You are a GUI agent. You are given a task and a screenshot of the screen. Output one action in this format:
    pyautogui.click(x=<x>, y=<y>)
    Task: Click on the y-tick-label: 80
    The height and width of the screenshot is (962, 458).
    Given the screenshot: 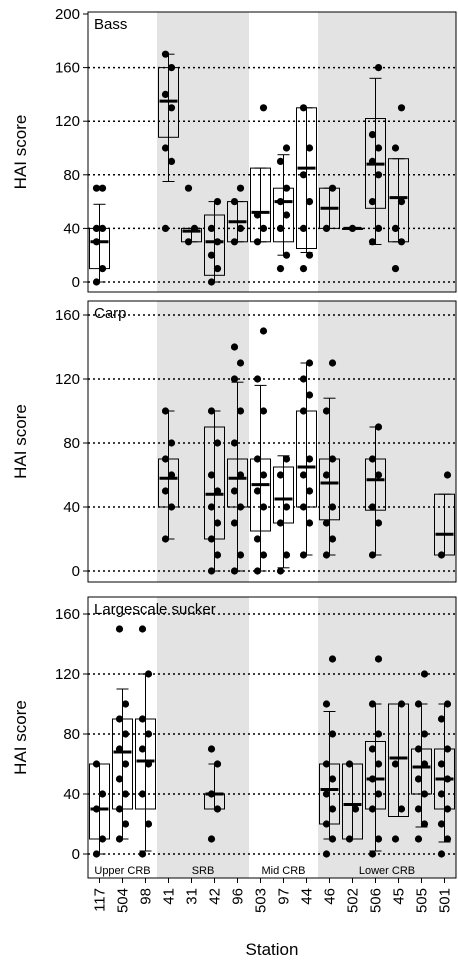 What is the action you would take?
    pyautogui.click(x=71, y=734)
    